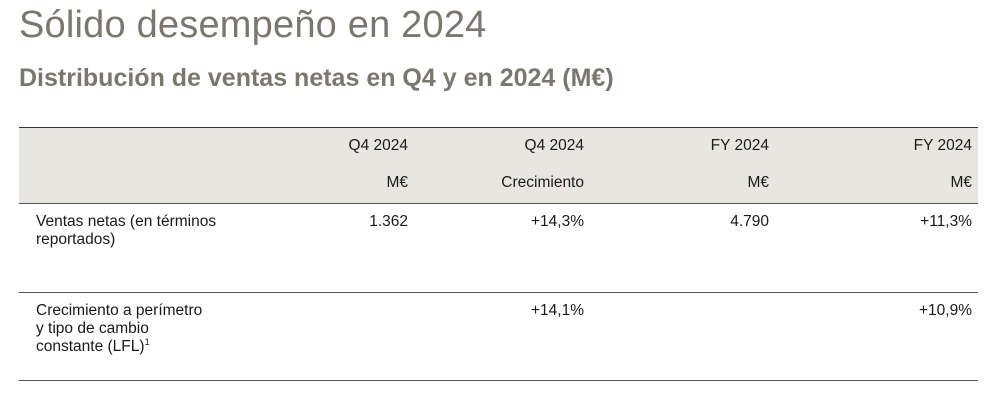 The height and width of the screenshot is (418, 1005). I want to click on header-fy-m-line1: FY 2024, so click(739, 145).